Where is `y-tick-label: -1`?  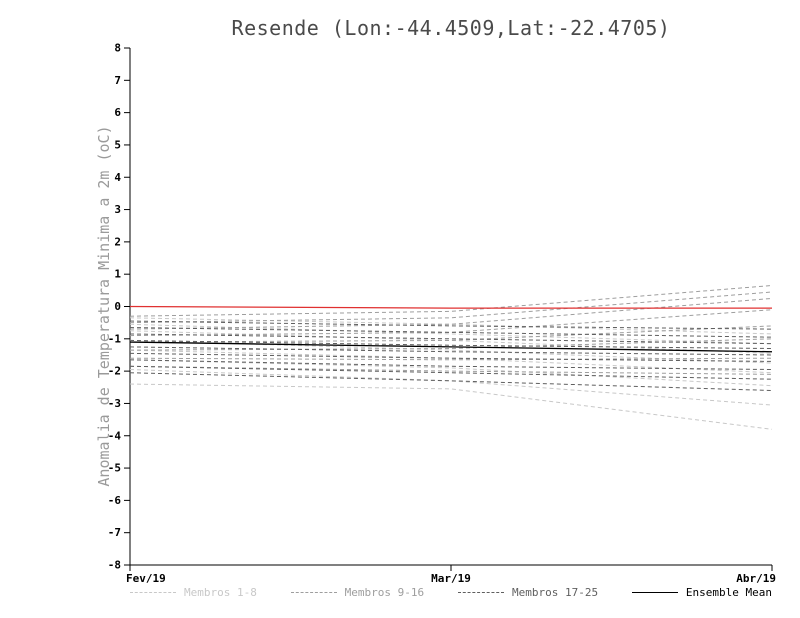 y-tick-label: -1 is located at coordinates (115, 338).